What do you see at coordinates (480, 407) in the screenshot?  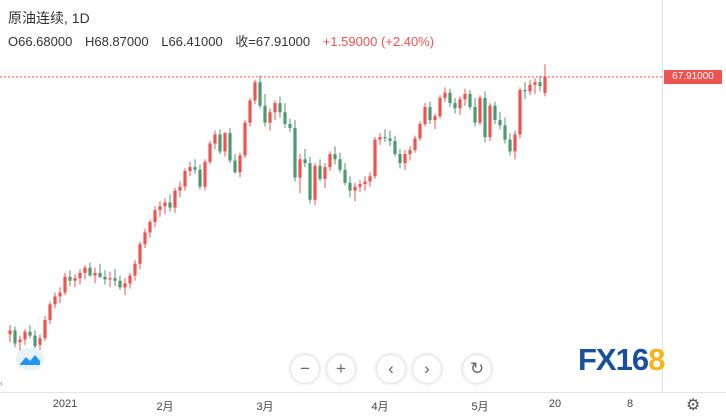 I see `x-tick-label: 5月` at bounding box center [480, 407].